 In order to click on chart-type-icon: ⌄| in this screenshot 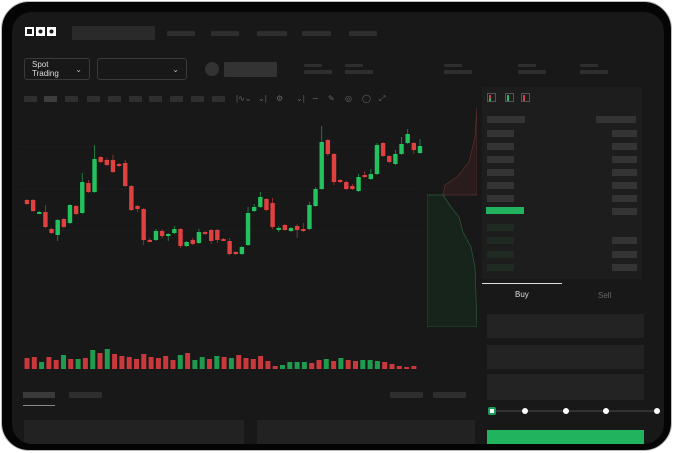, I will do `click(262, 98)`.